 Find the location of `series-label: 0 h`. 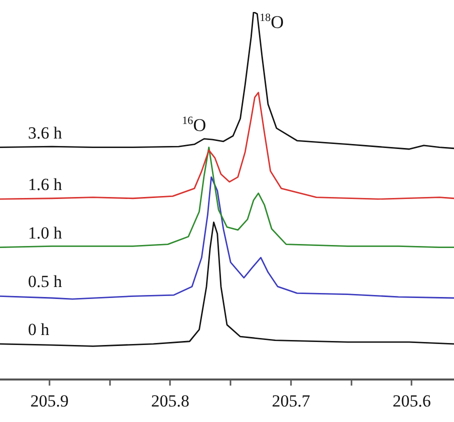

series-label: 0 h is located at coordinates (39, 329).